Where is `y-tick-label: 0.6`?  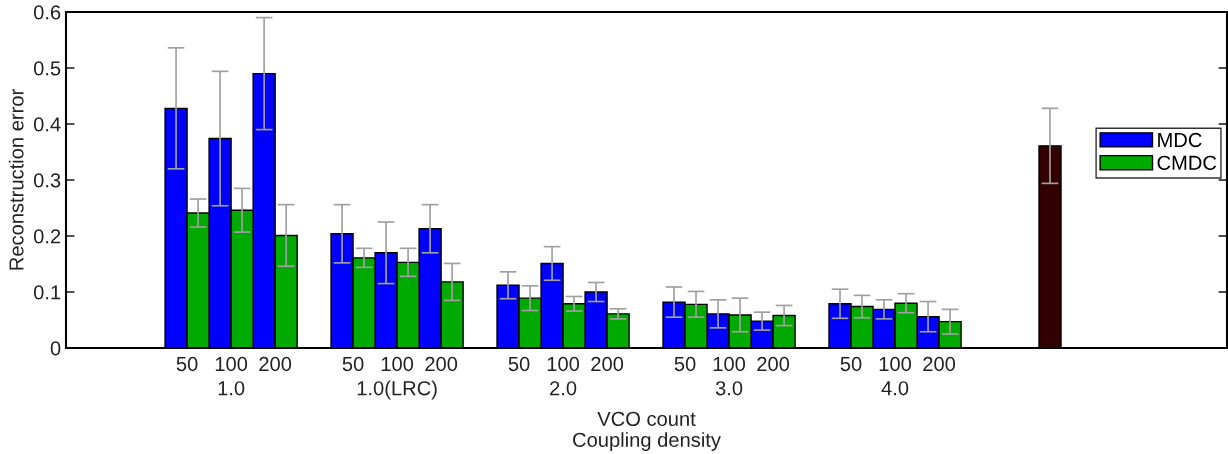
y-tick-label: 0.6 is located at coordinates (47, 12).